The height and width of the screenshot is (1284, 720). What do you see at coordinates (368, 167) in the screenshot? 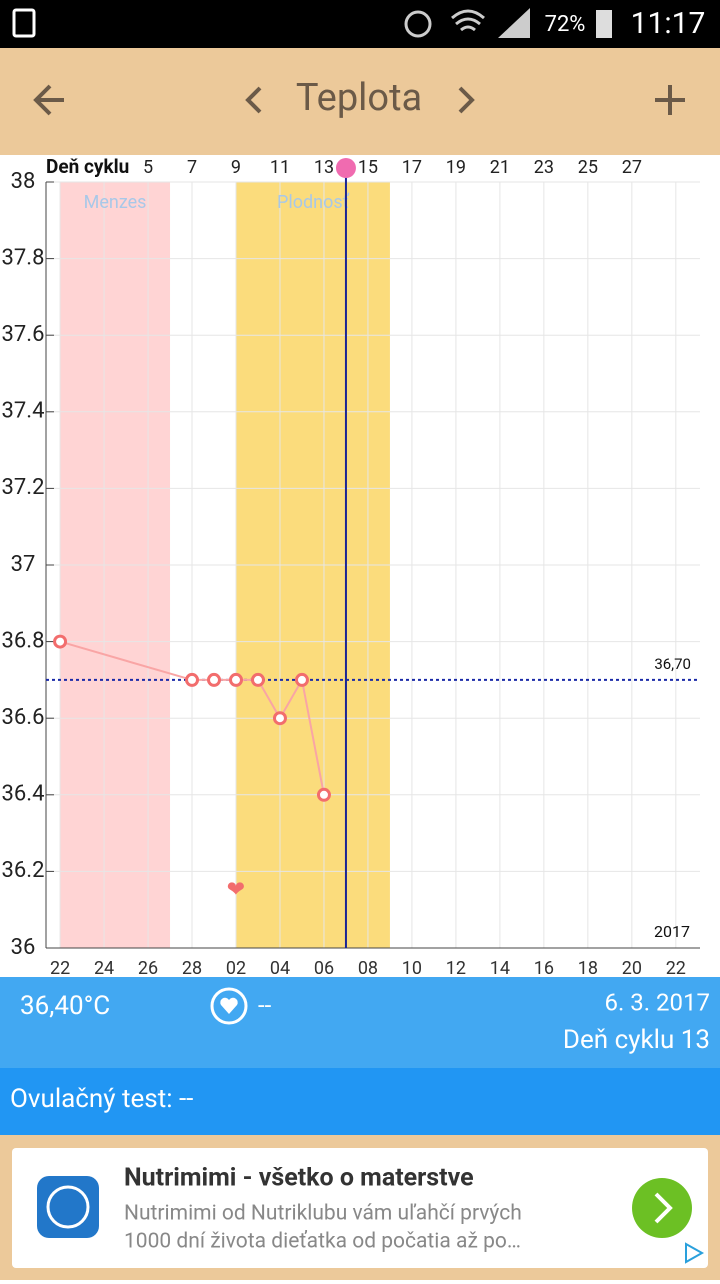
I see `cycle-tick-label: 15` at bounding box center [368, 167].